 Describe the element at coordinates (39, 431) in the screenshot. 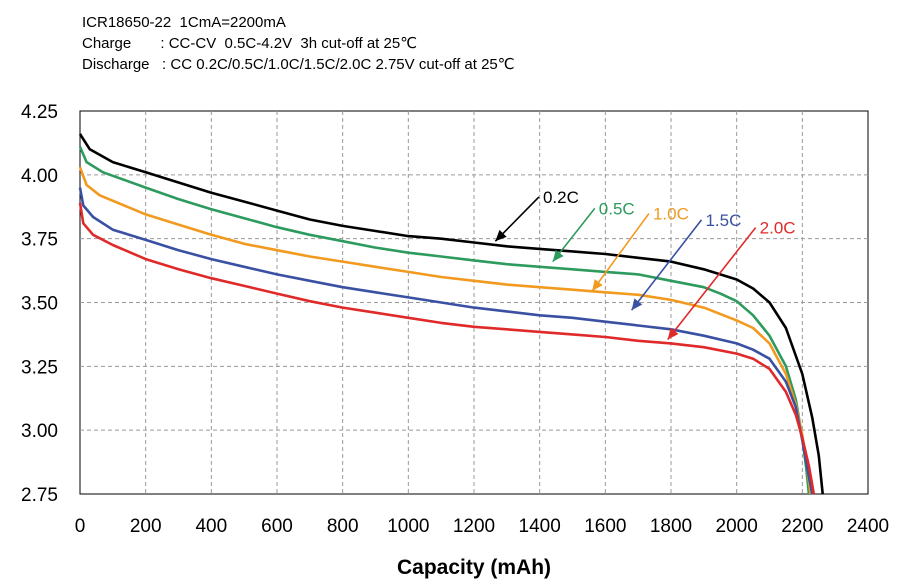

I see `y-tick-label: 3.00` at that location.